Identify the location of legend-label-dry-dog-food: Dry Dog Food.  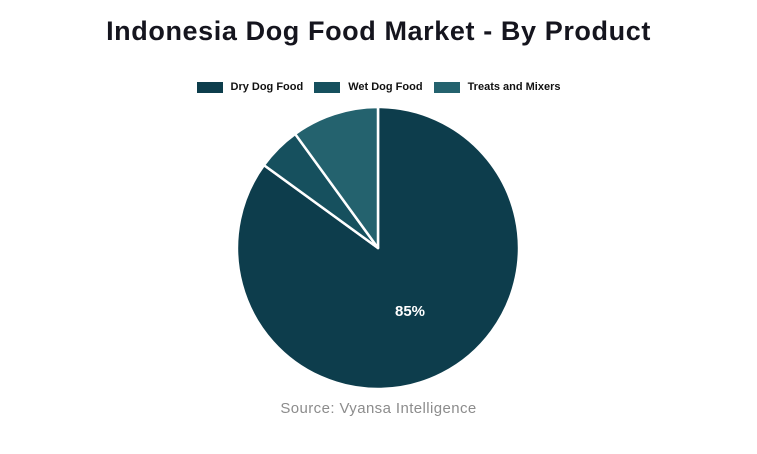
(267, 87).